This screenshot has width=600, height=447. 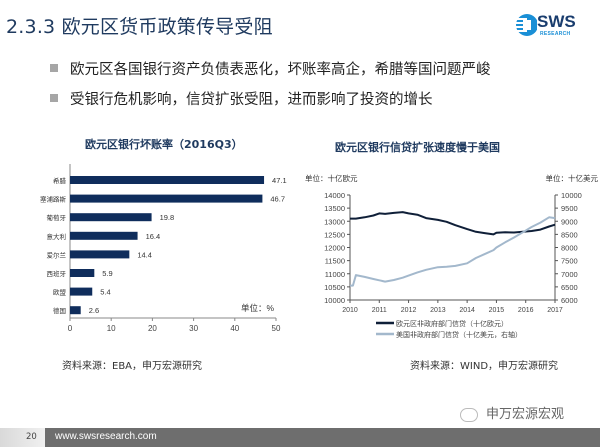 I want to click on x-tick-label: 2010, so click(x=350, y=310).